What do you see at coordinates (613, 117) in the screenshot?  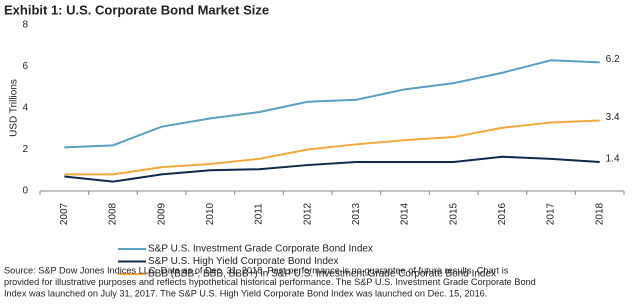 I see `end-label: 3.4` at bounding box center [613, 117].